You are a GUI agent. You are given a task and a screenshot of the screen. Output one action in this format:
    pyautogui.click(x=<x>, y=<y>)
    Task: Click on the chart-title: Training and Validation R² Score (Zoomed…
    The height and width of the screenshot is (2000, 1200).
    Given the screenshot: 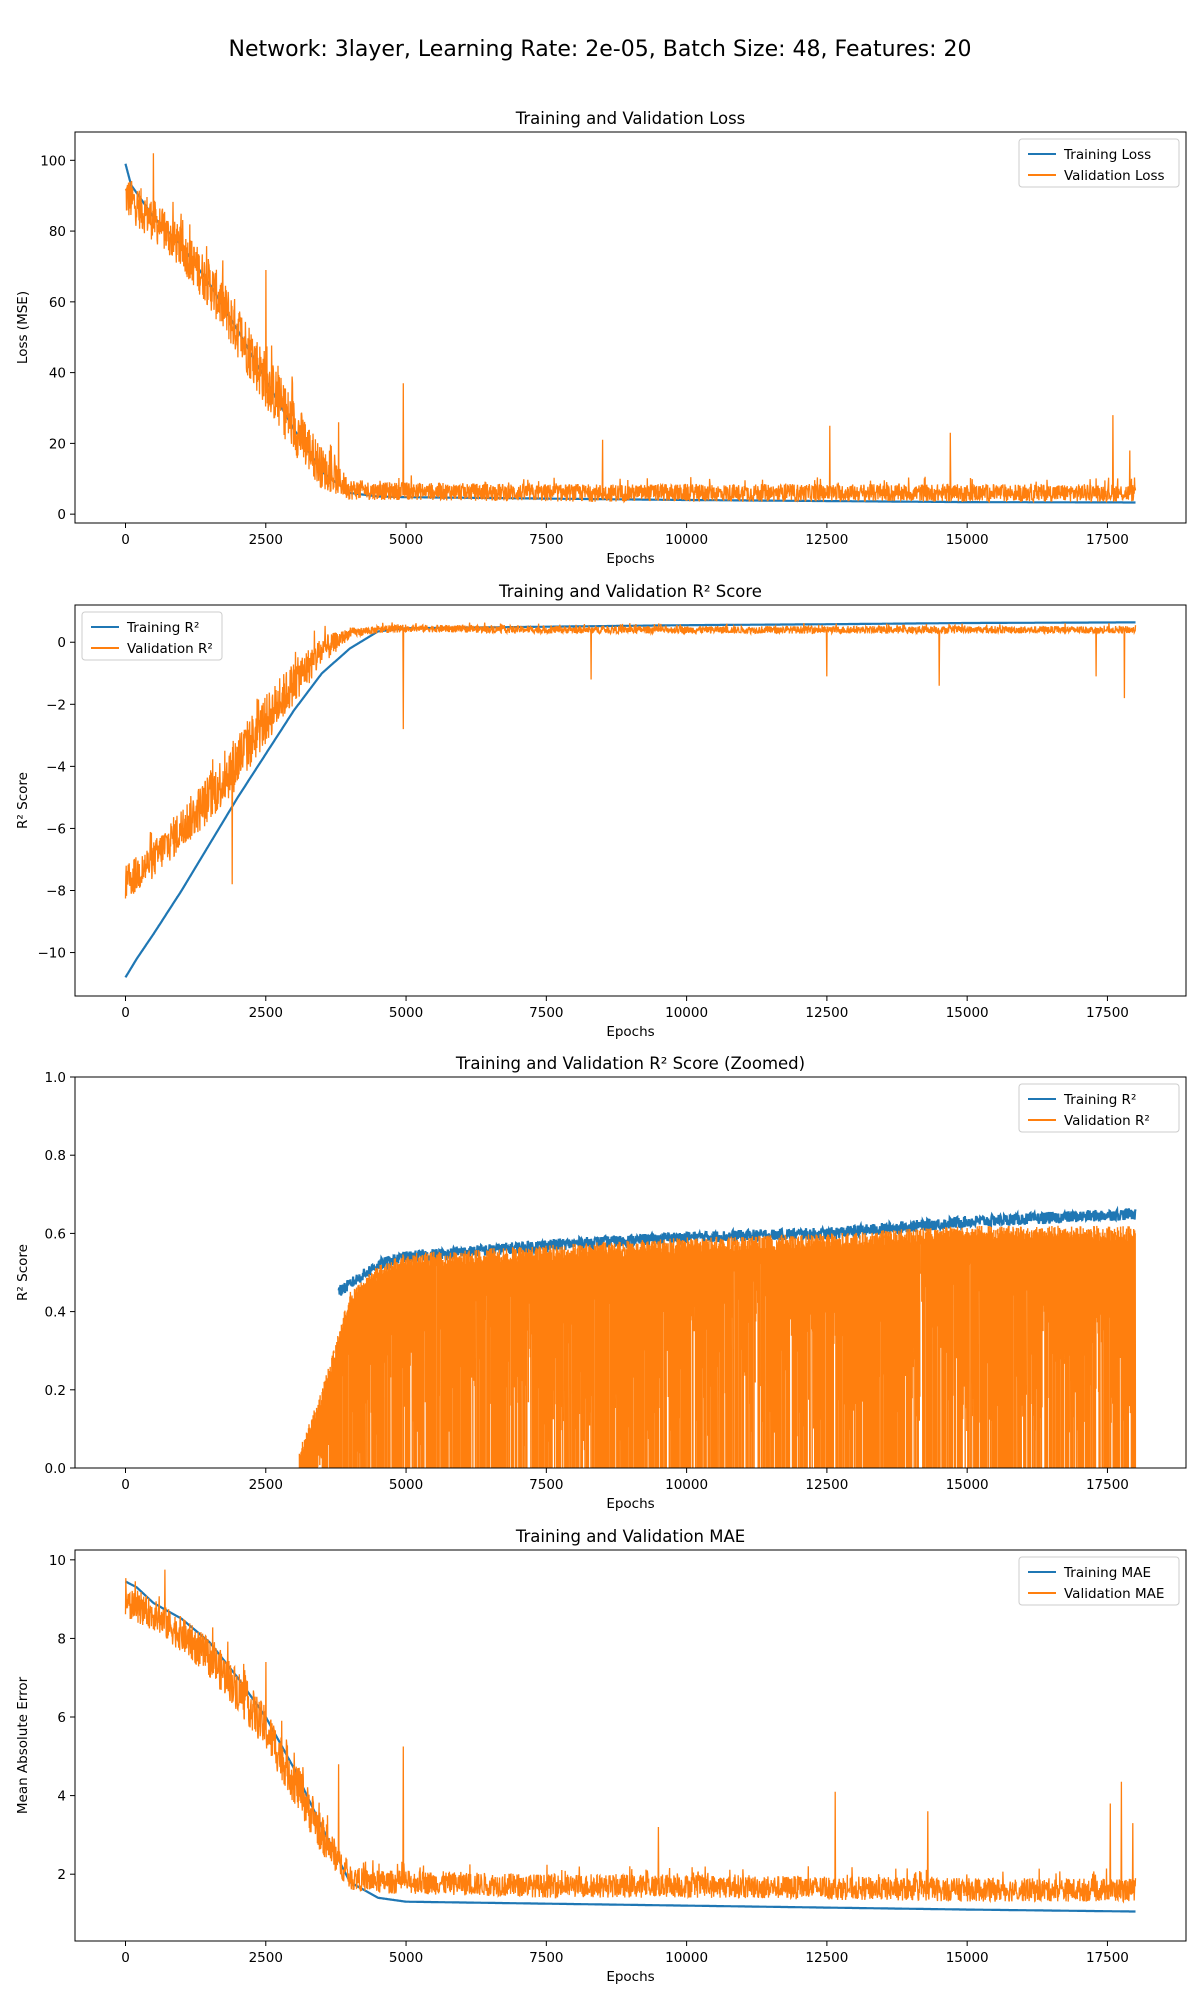 What is the action you would take?
    pyautogui.click(x=630, y=1063)
    